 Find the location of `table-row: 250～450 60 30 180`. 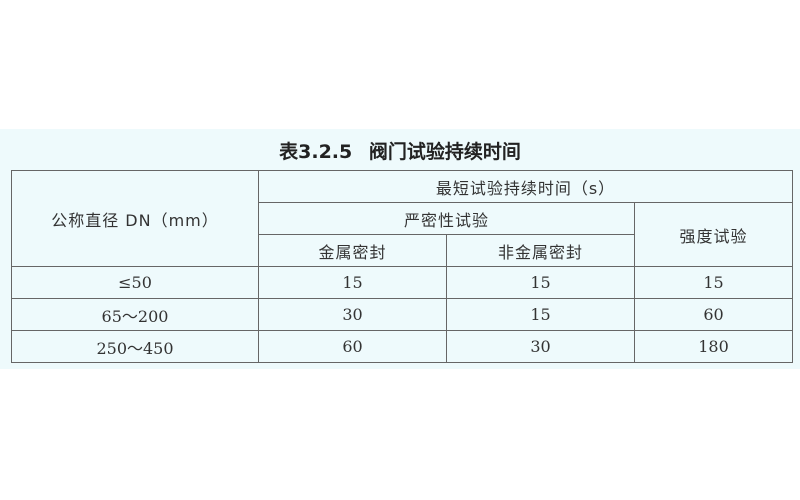

table-row: 250～450 60 30 180 is located at coordinates (402, 346).